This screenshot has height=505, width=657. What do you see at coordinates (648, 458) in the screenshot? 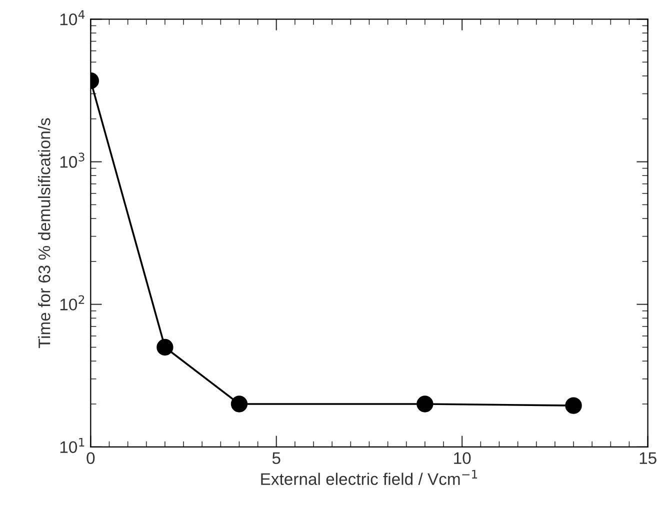
I see `x-tick-label: 15` at bounding box center [648, 458].